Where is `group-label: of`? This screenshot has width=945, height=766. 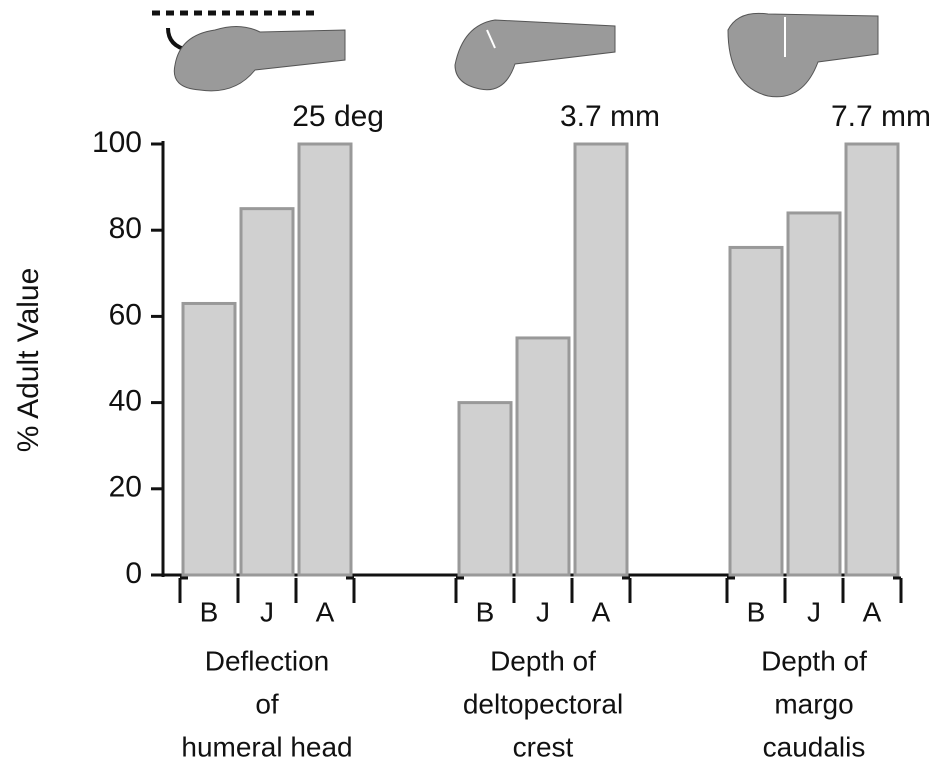 group-label: of is located at coordinates (267, 703).